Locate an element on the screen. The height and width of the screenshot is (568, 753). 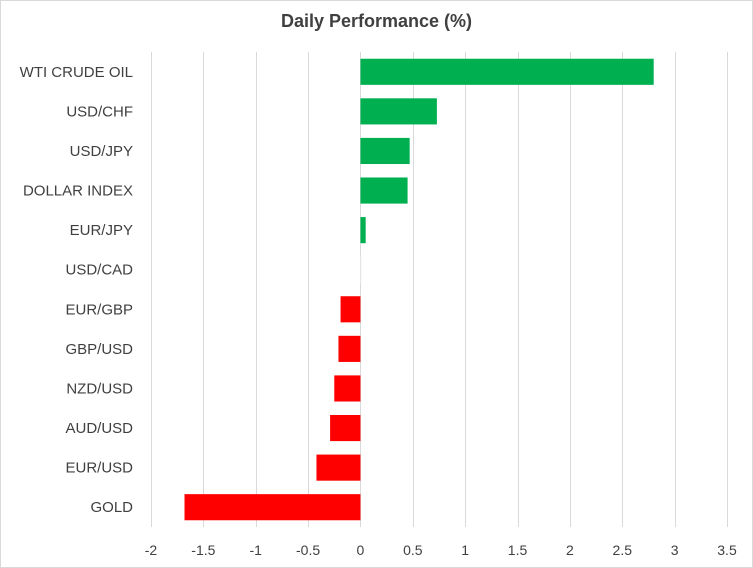
x-tick-label: 2 is located at coordinates (570, 550).